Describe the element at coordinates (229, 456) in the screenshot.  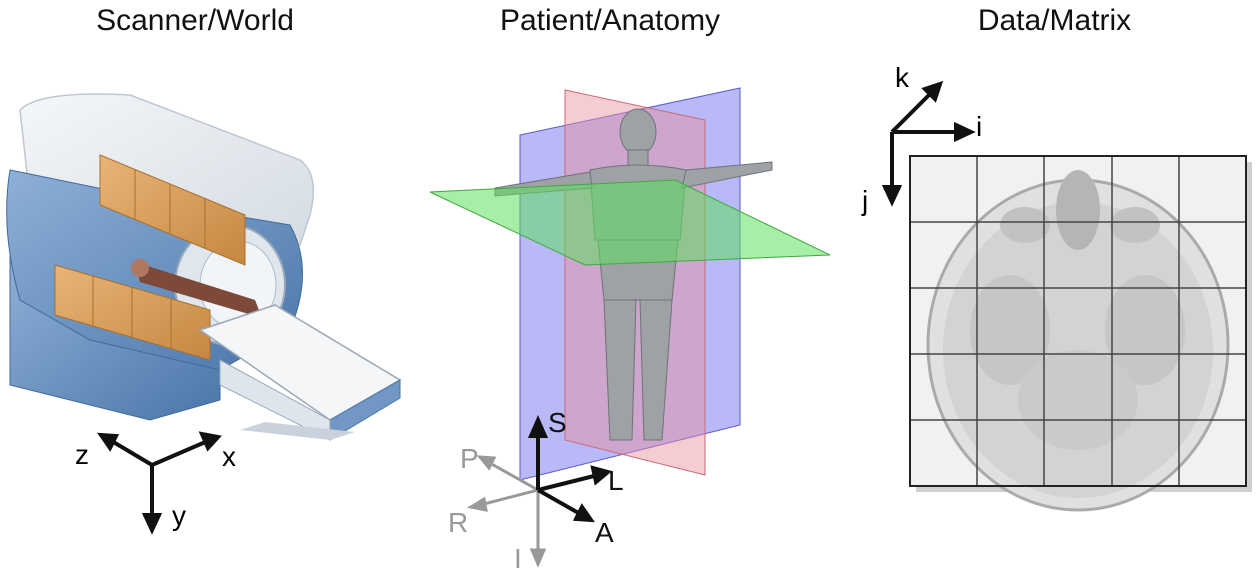
I see `axis-label-x: x` at that location.